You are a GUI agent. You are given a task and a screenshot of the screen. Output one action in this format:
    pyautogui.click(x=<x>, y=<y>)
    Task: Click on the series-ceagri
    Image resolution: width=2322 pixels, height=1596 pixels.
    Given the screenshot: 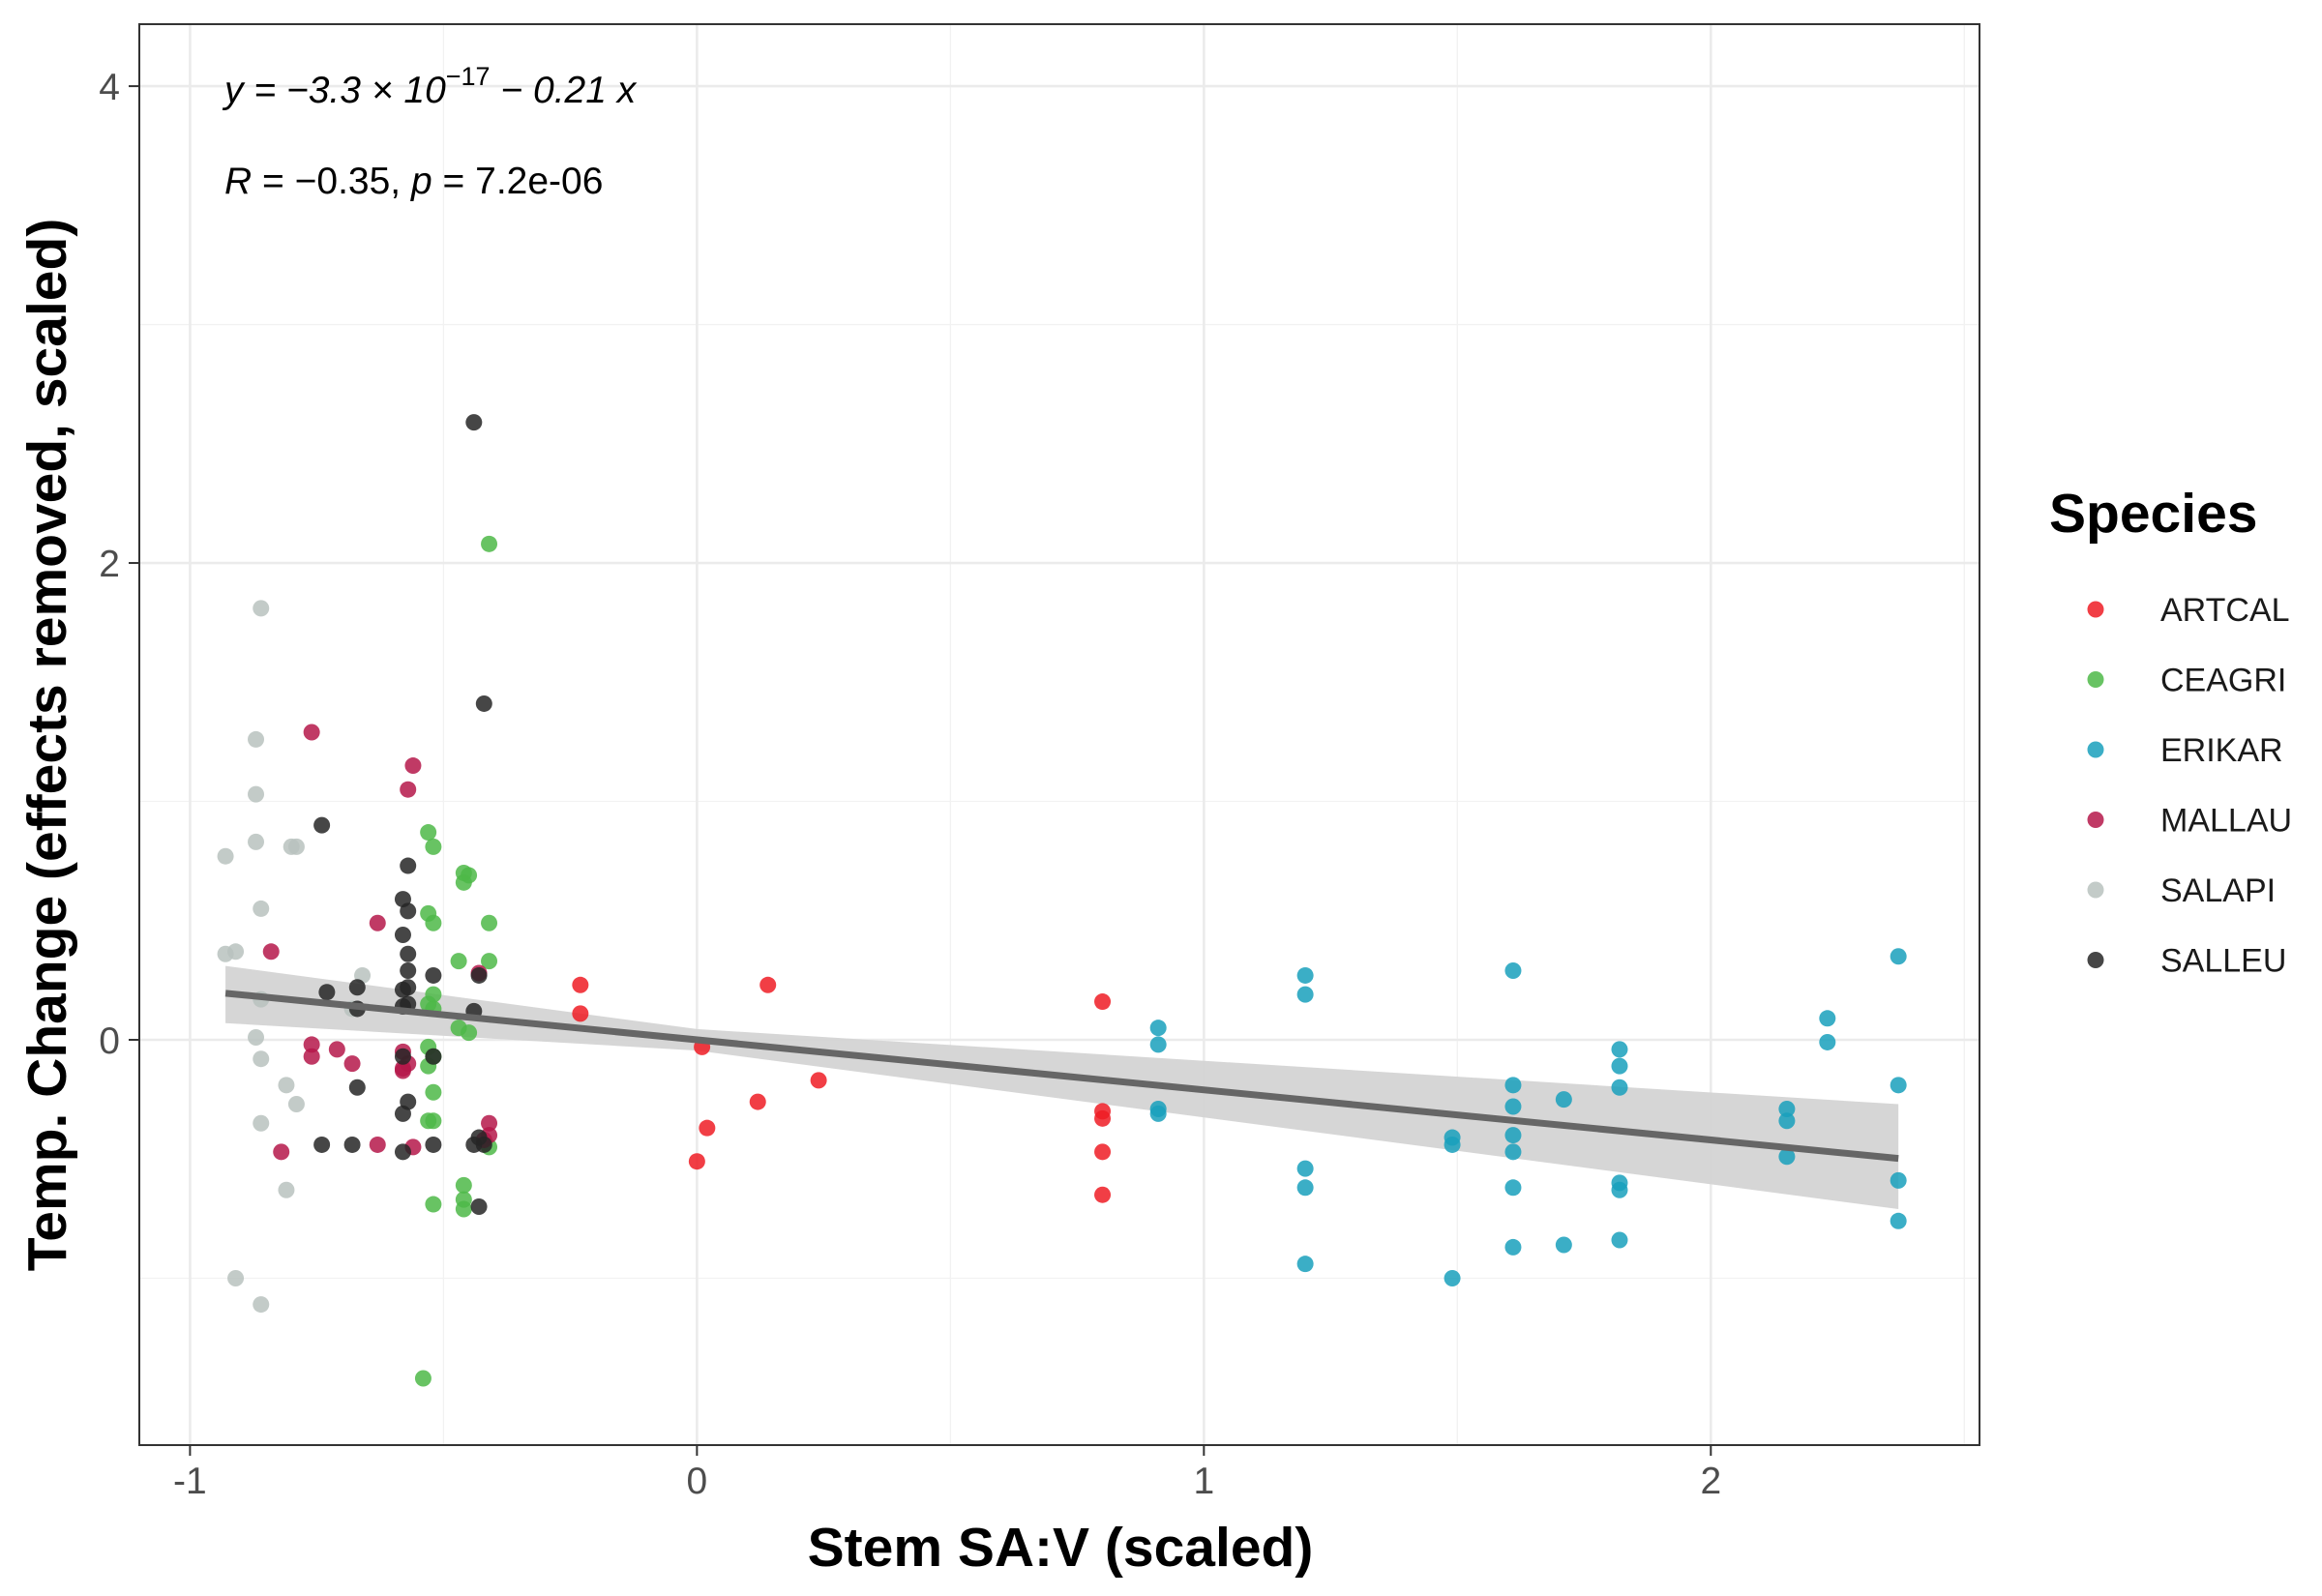 What is the action you would take?
    pyautogui.click(x=456, y=961)
    